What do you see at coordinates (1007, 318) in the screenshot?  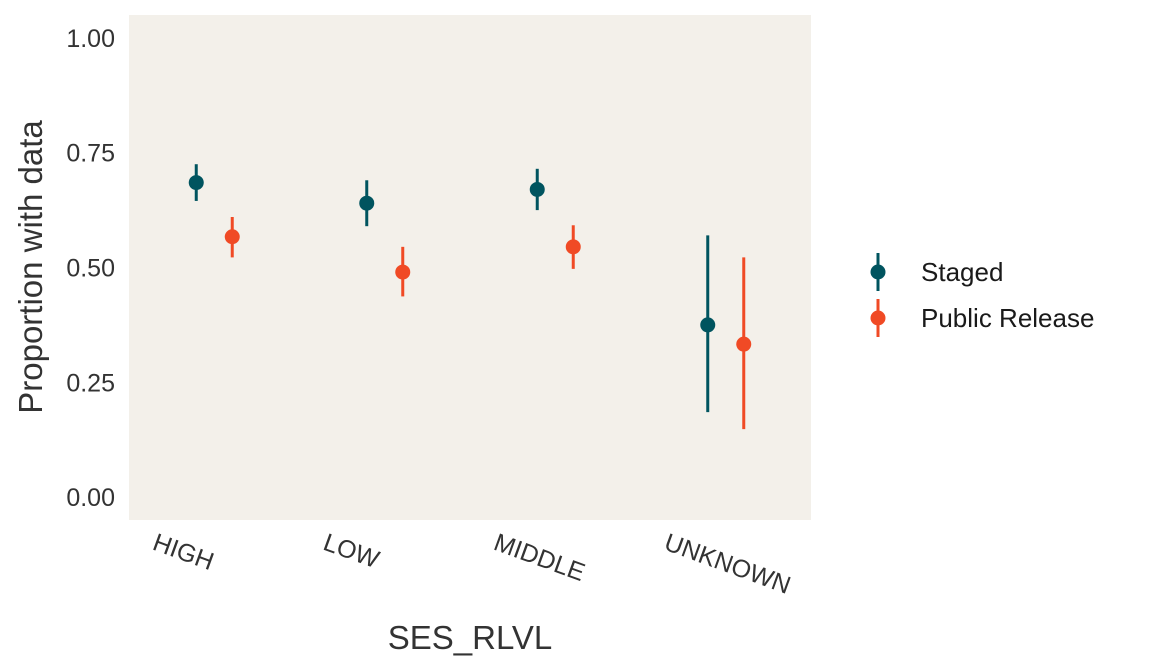 I see `legend-label: Public Release` at bounding box center [1007, 318].